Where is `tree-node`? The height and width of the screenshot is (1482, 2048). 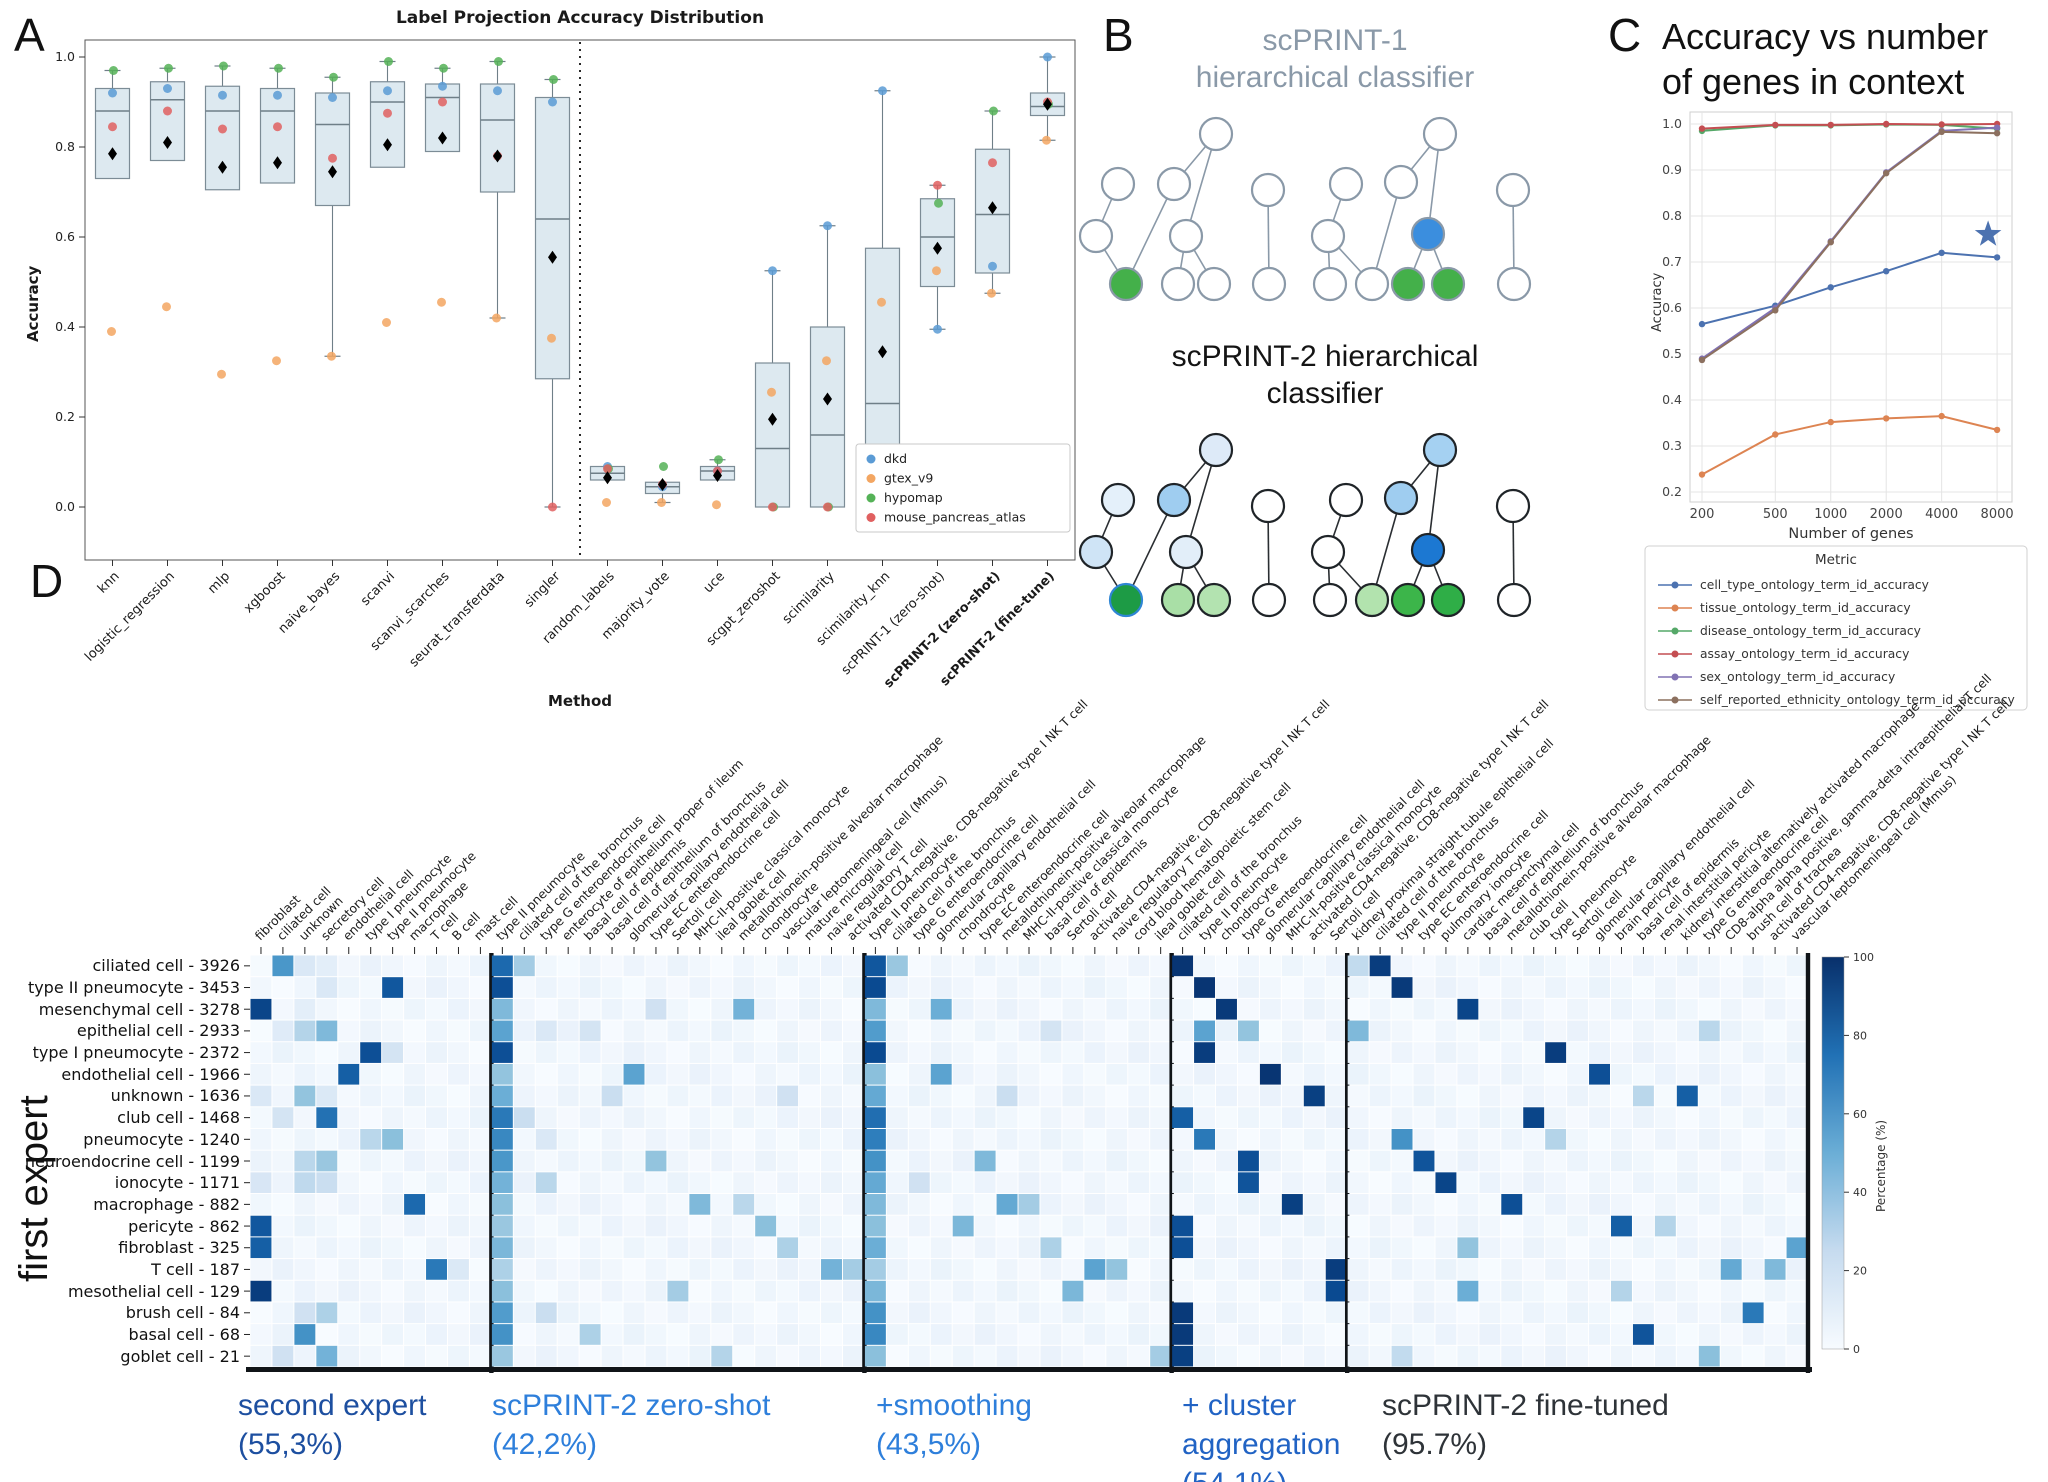 tree-node is located at coordinates (1330, 600).